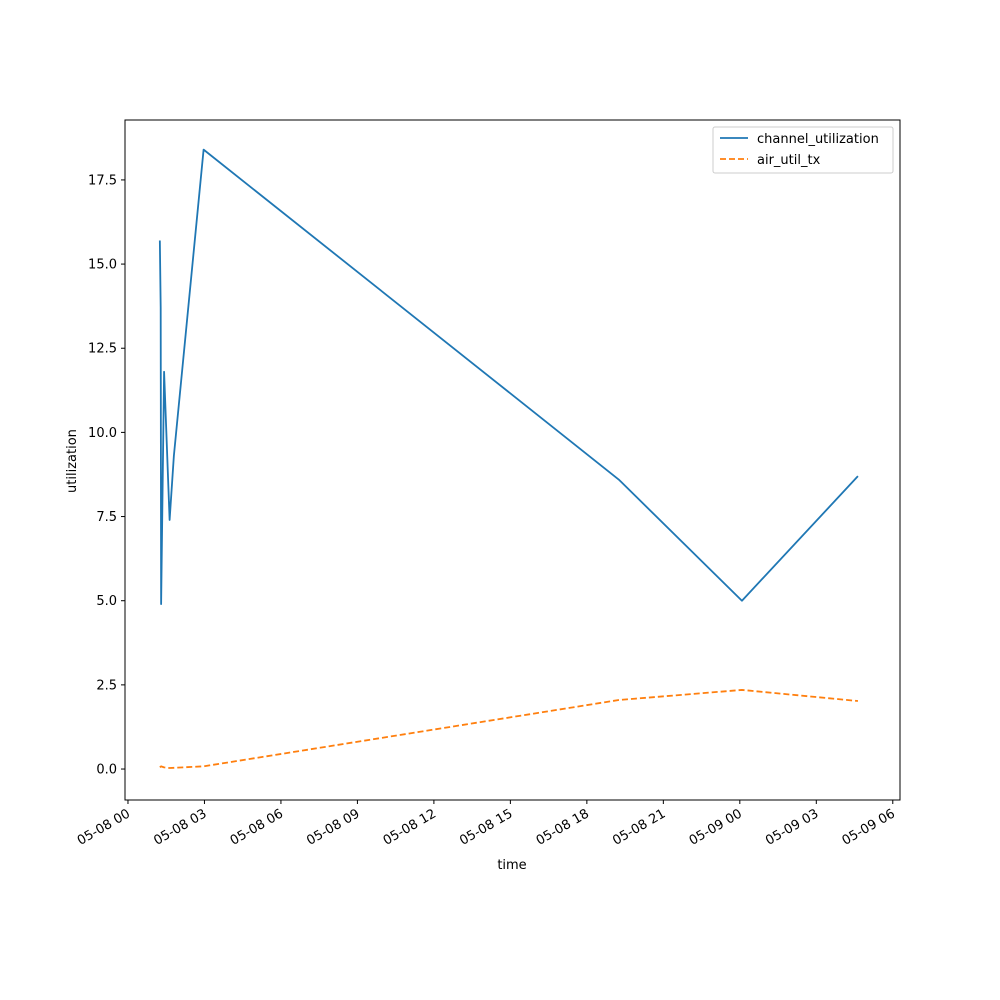  I want to click on y-axis-label: utilization, so click(72, 461).